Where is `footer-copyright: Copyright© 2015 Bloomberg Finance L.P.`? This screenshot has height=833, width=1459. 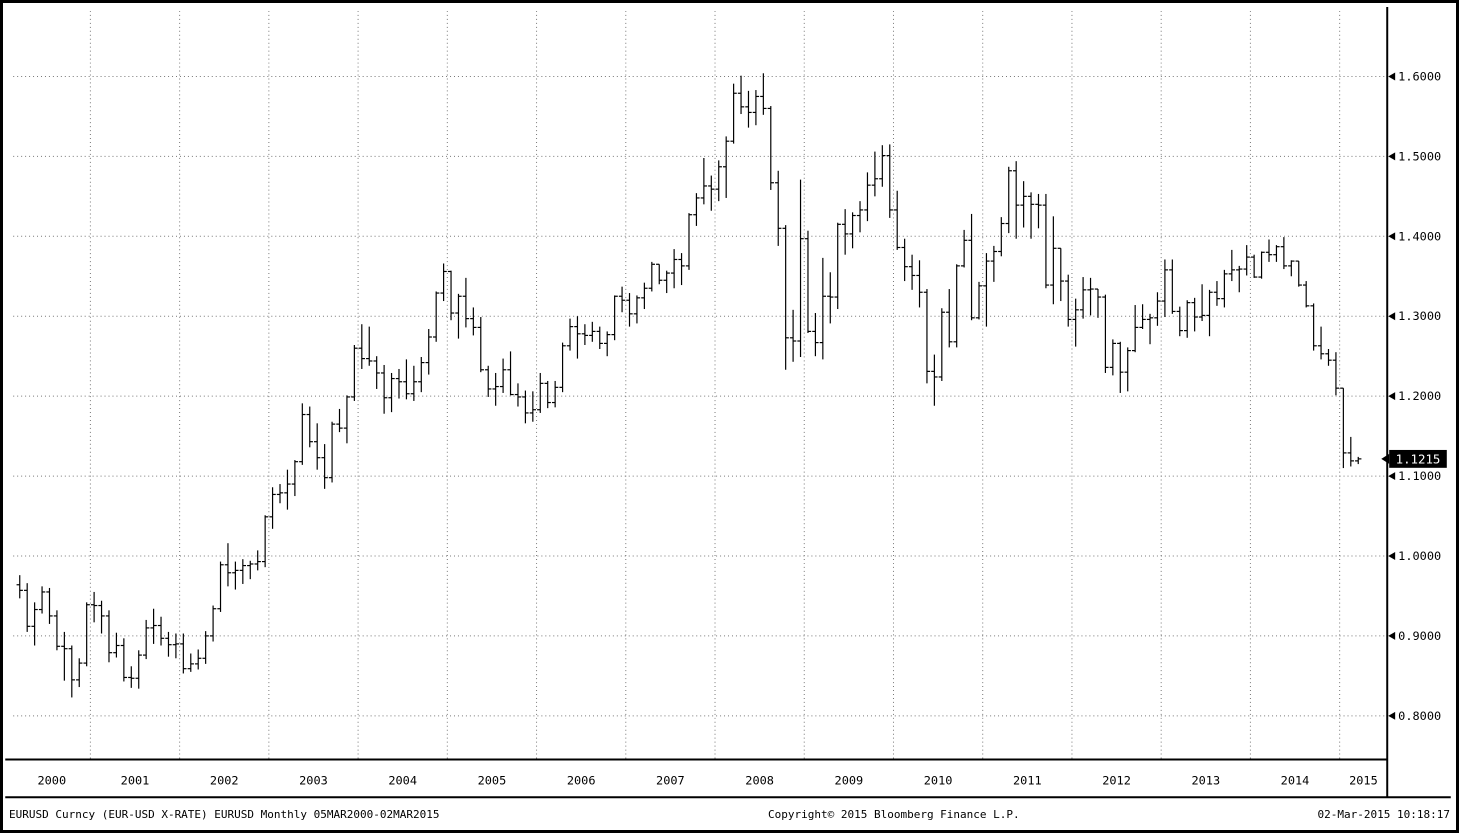 footer-copyright: Copyright© 2015 Bloomberg Finance L.P. is located at coordinates (894, 814).